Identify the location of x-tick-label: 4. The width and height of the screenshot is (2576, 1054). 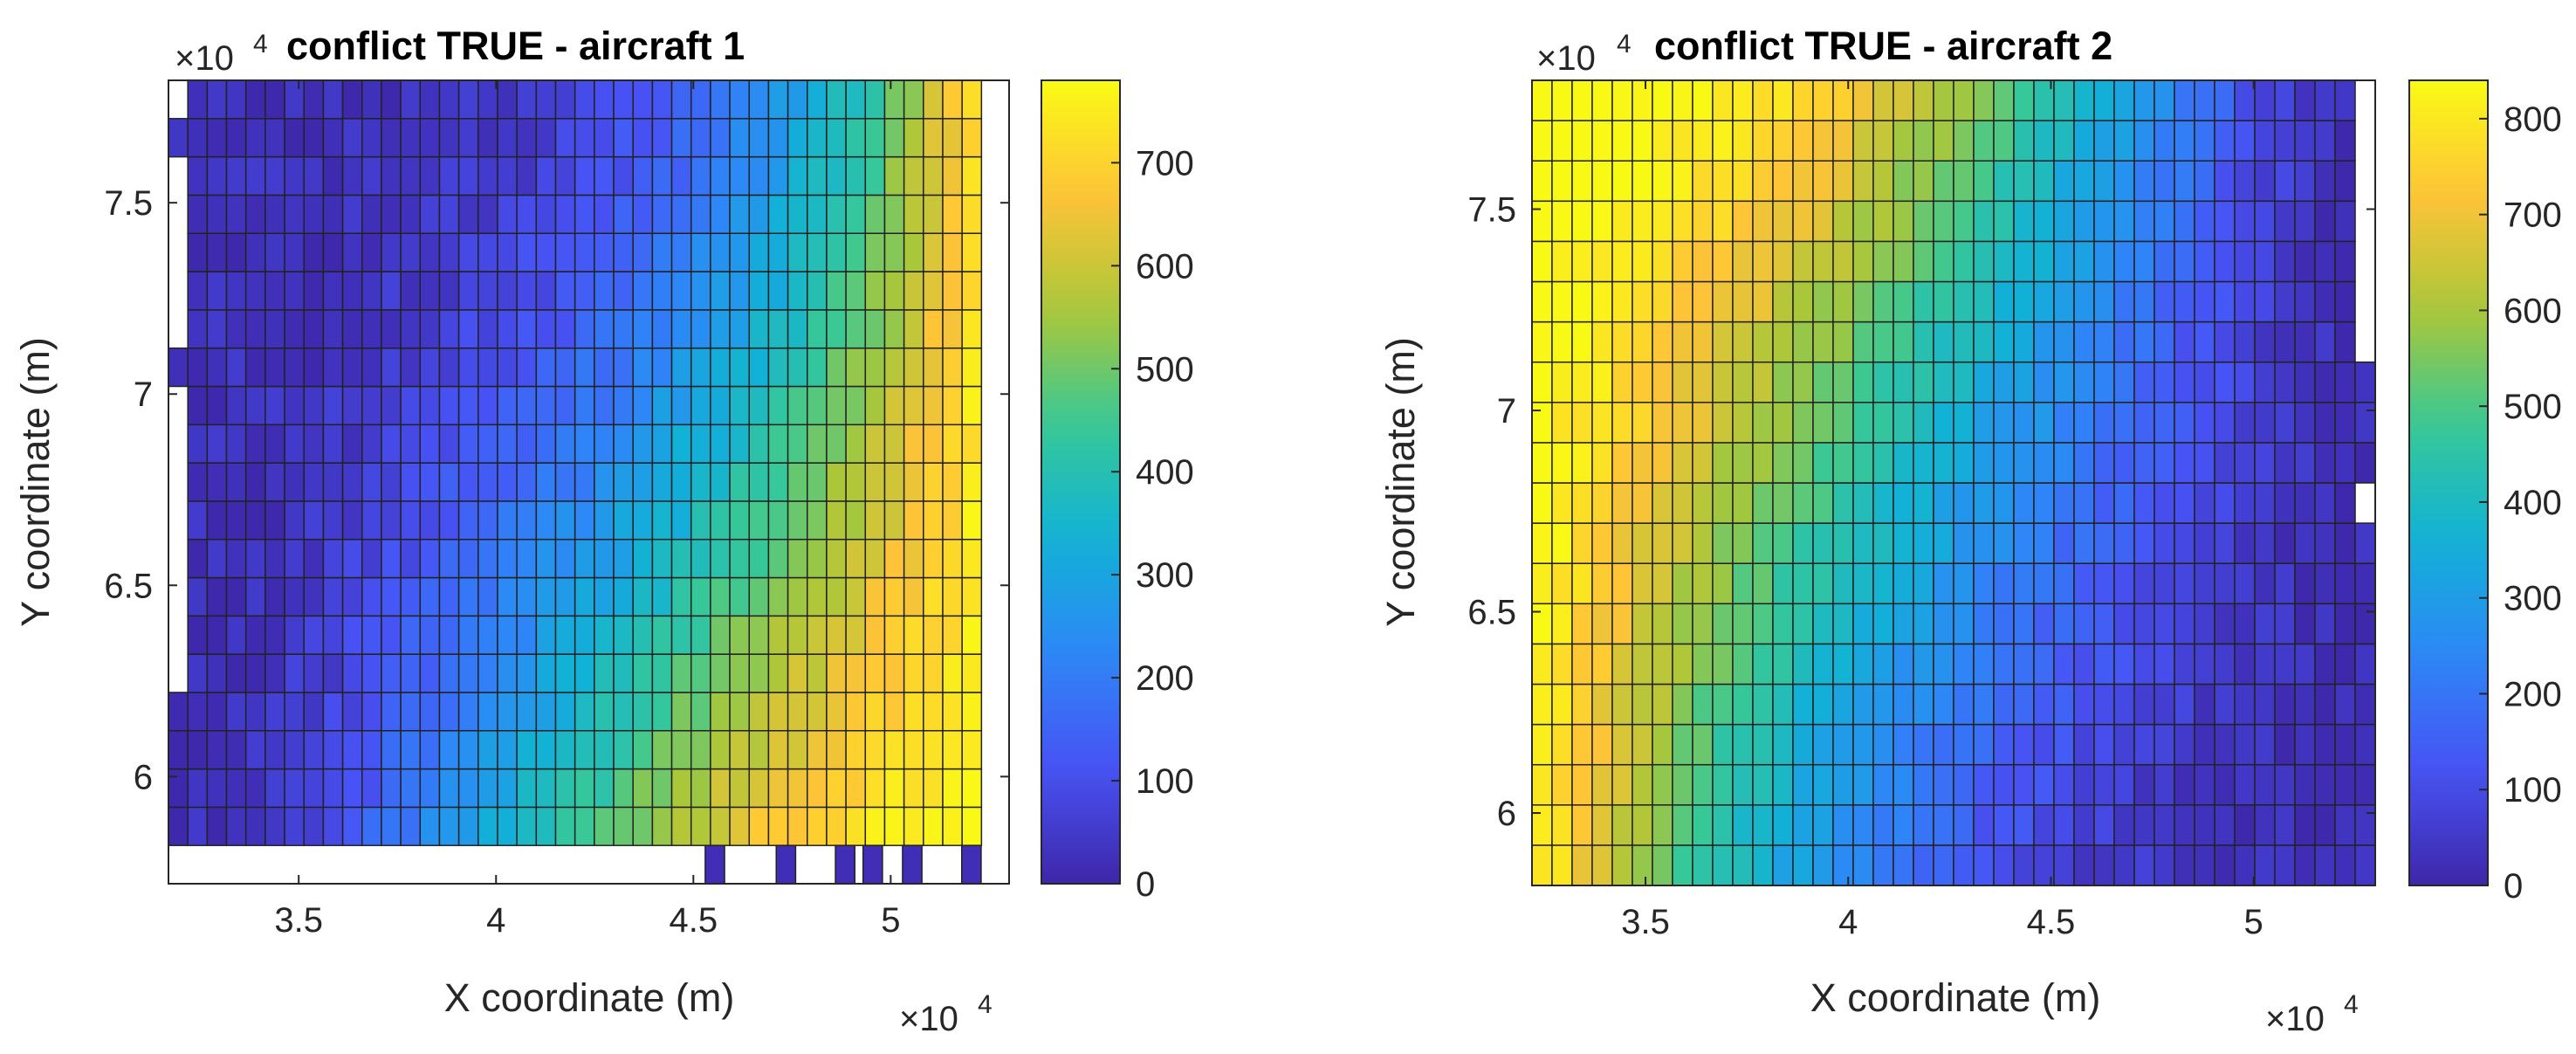
(495, 920).